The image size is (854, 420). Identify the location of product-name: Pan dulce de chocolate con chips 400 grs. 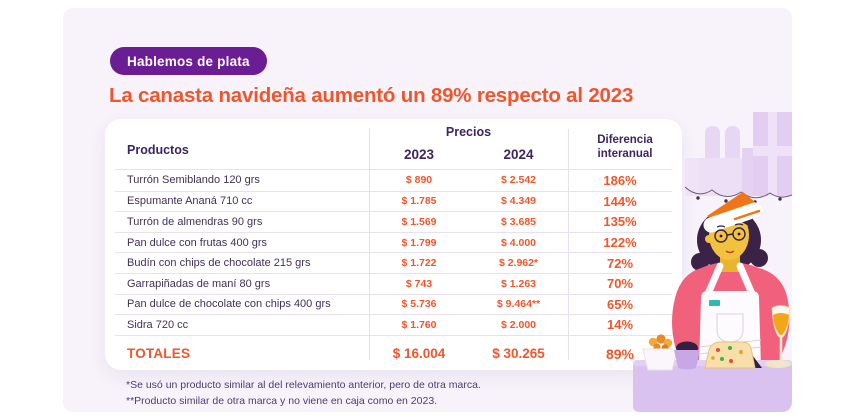
(229, 304).